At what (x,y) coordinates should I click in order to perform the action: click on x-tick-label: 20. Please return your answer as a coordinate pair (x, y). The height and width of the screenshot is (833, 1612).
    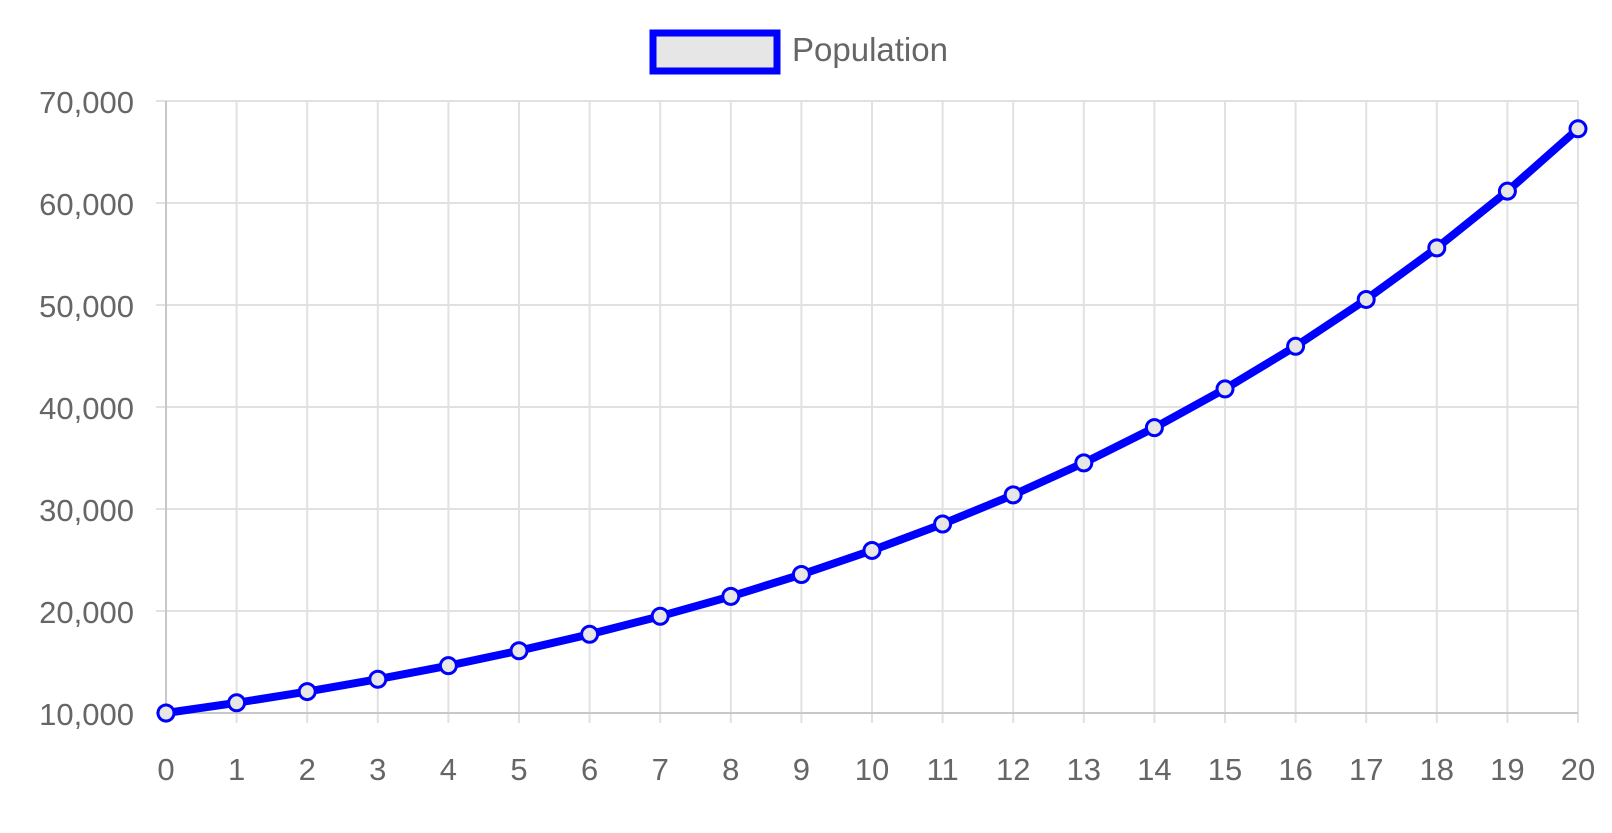
    Looking at the image, I should click on (1578, 769).